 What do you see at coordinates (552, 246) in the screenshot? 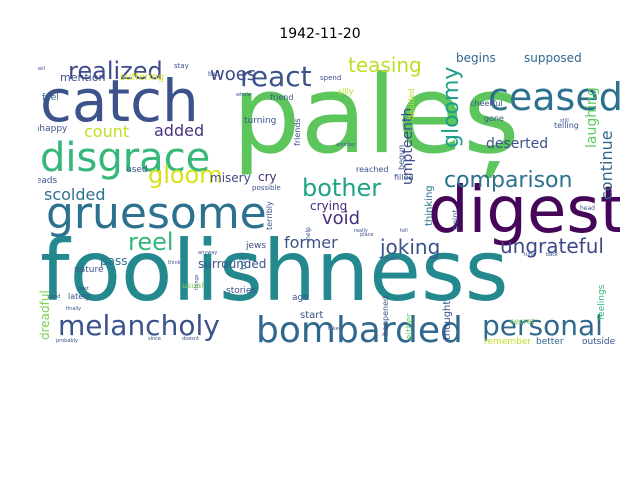
I see `word-ungrateful: ungrateful` at bounding box center [552, 246].